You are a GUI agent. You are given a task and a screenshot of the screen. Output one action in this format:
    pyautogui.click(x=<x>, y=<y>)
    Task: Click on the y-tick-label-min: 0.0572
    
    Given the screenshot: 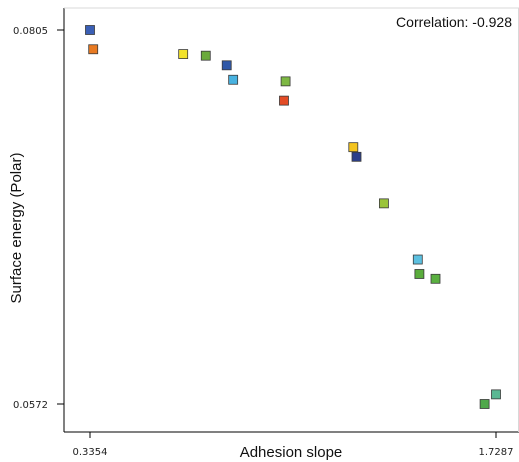 What is the action you would take?
    pyautogui.click(x=30, y=405)
    